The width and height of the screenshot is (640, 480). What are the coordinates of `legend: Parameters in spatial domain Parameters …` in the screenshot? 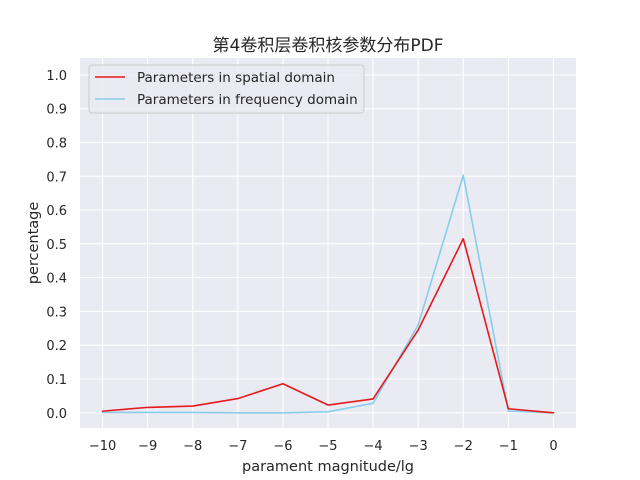 It's located at (226, 89).